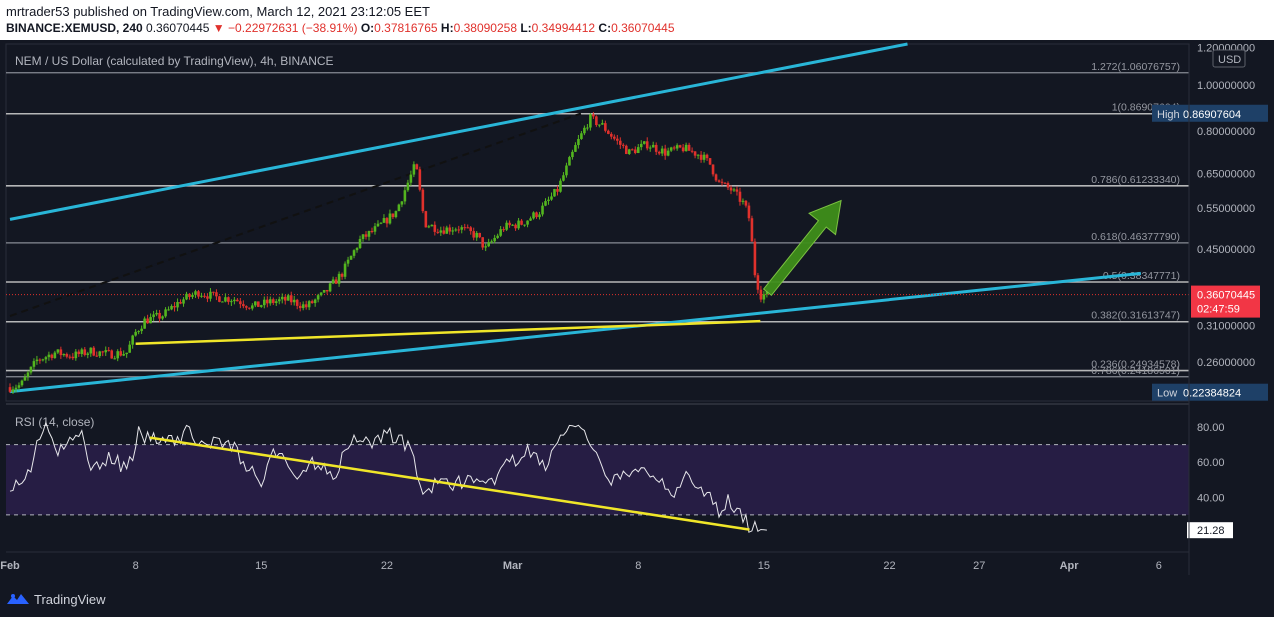  What do you see at coordinates (581, 566) in the screenshot?
I see `time-axis: Feb 8 15 22 Mar 8 15 22 27 Apr 6` at bounding box center [581, 566].